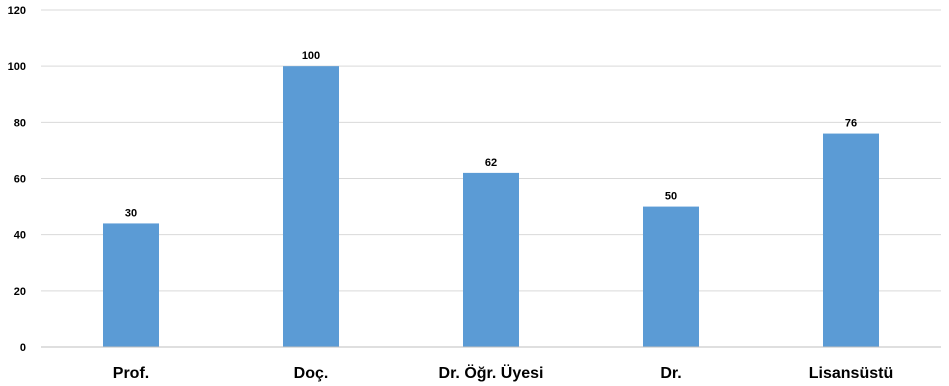 The width and height of the screenshot is (949, 386). What do you see at coordinates (311, 56) in the screenshot?
I see `data-label: 100` at bounding box center [311, 56].